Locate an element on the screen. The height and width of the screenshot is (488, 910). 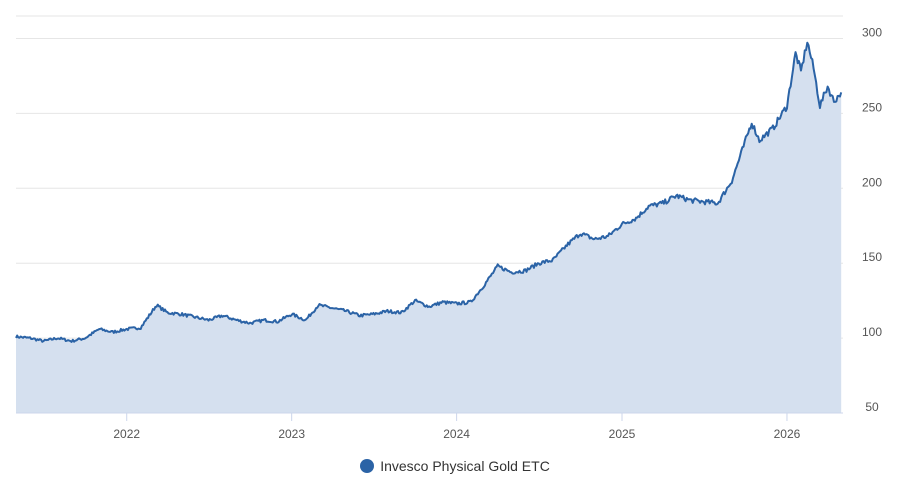
y-tick-label: 50 is located at coordinates (872, 407).